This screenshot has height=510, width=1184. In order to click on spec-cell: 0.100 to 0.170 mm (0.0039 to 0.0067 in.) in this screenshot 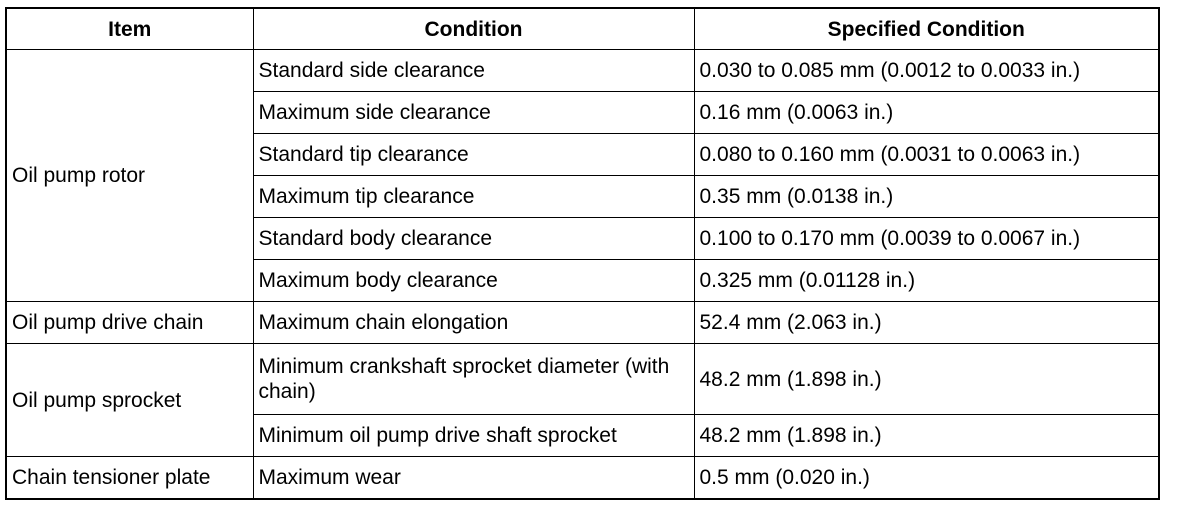, I will do `click(926, 238)`.